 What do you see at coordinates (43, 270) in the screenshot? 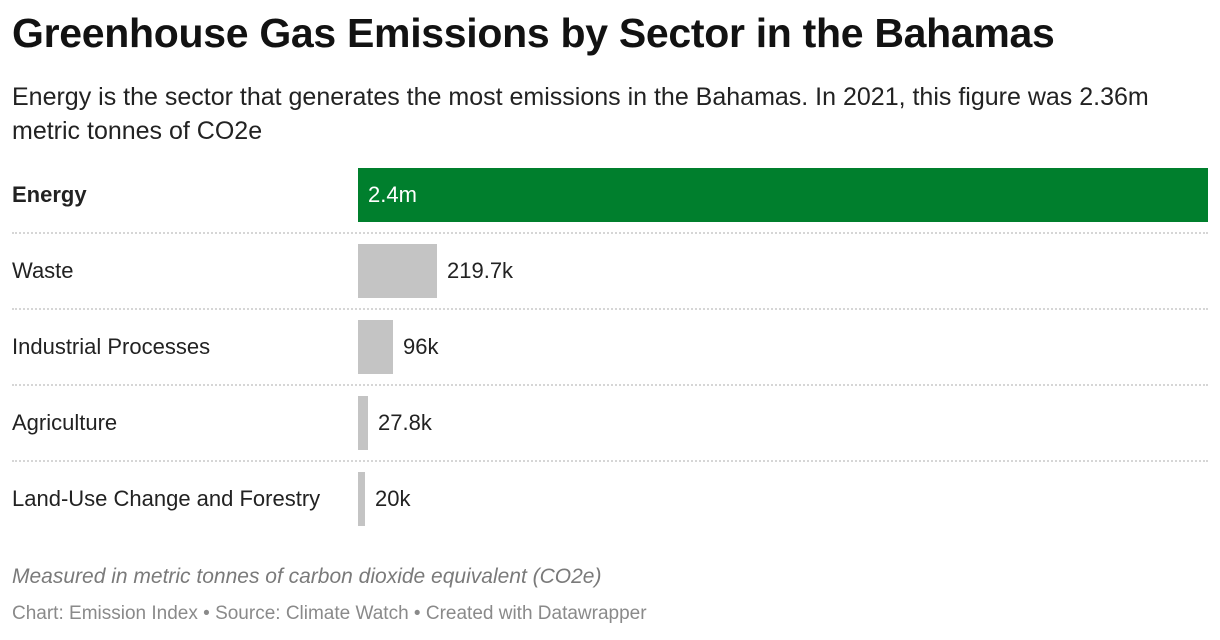
I see `category-label: Waste` at bounding box center [43, 270].